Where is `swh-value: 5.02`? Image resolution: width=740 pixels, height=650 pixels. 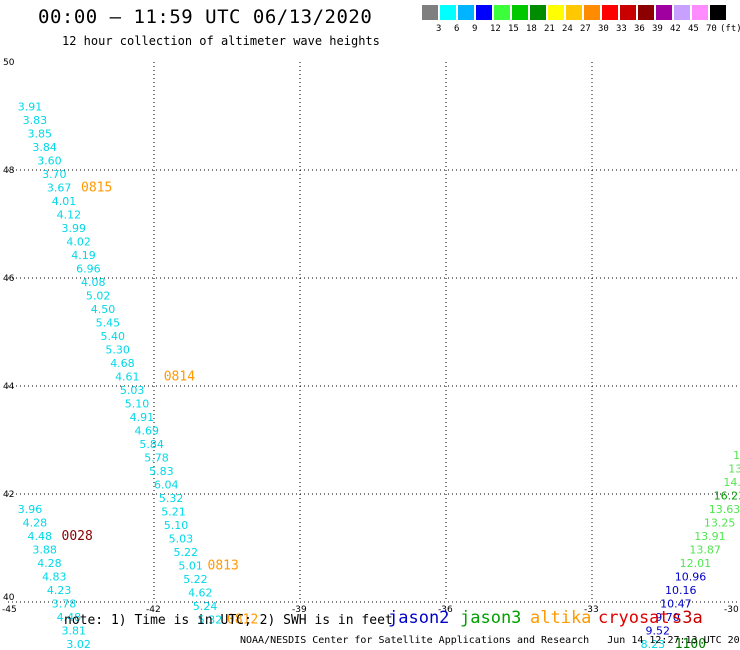
swh-value: 5.02 is located at coordinates (98, 296).